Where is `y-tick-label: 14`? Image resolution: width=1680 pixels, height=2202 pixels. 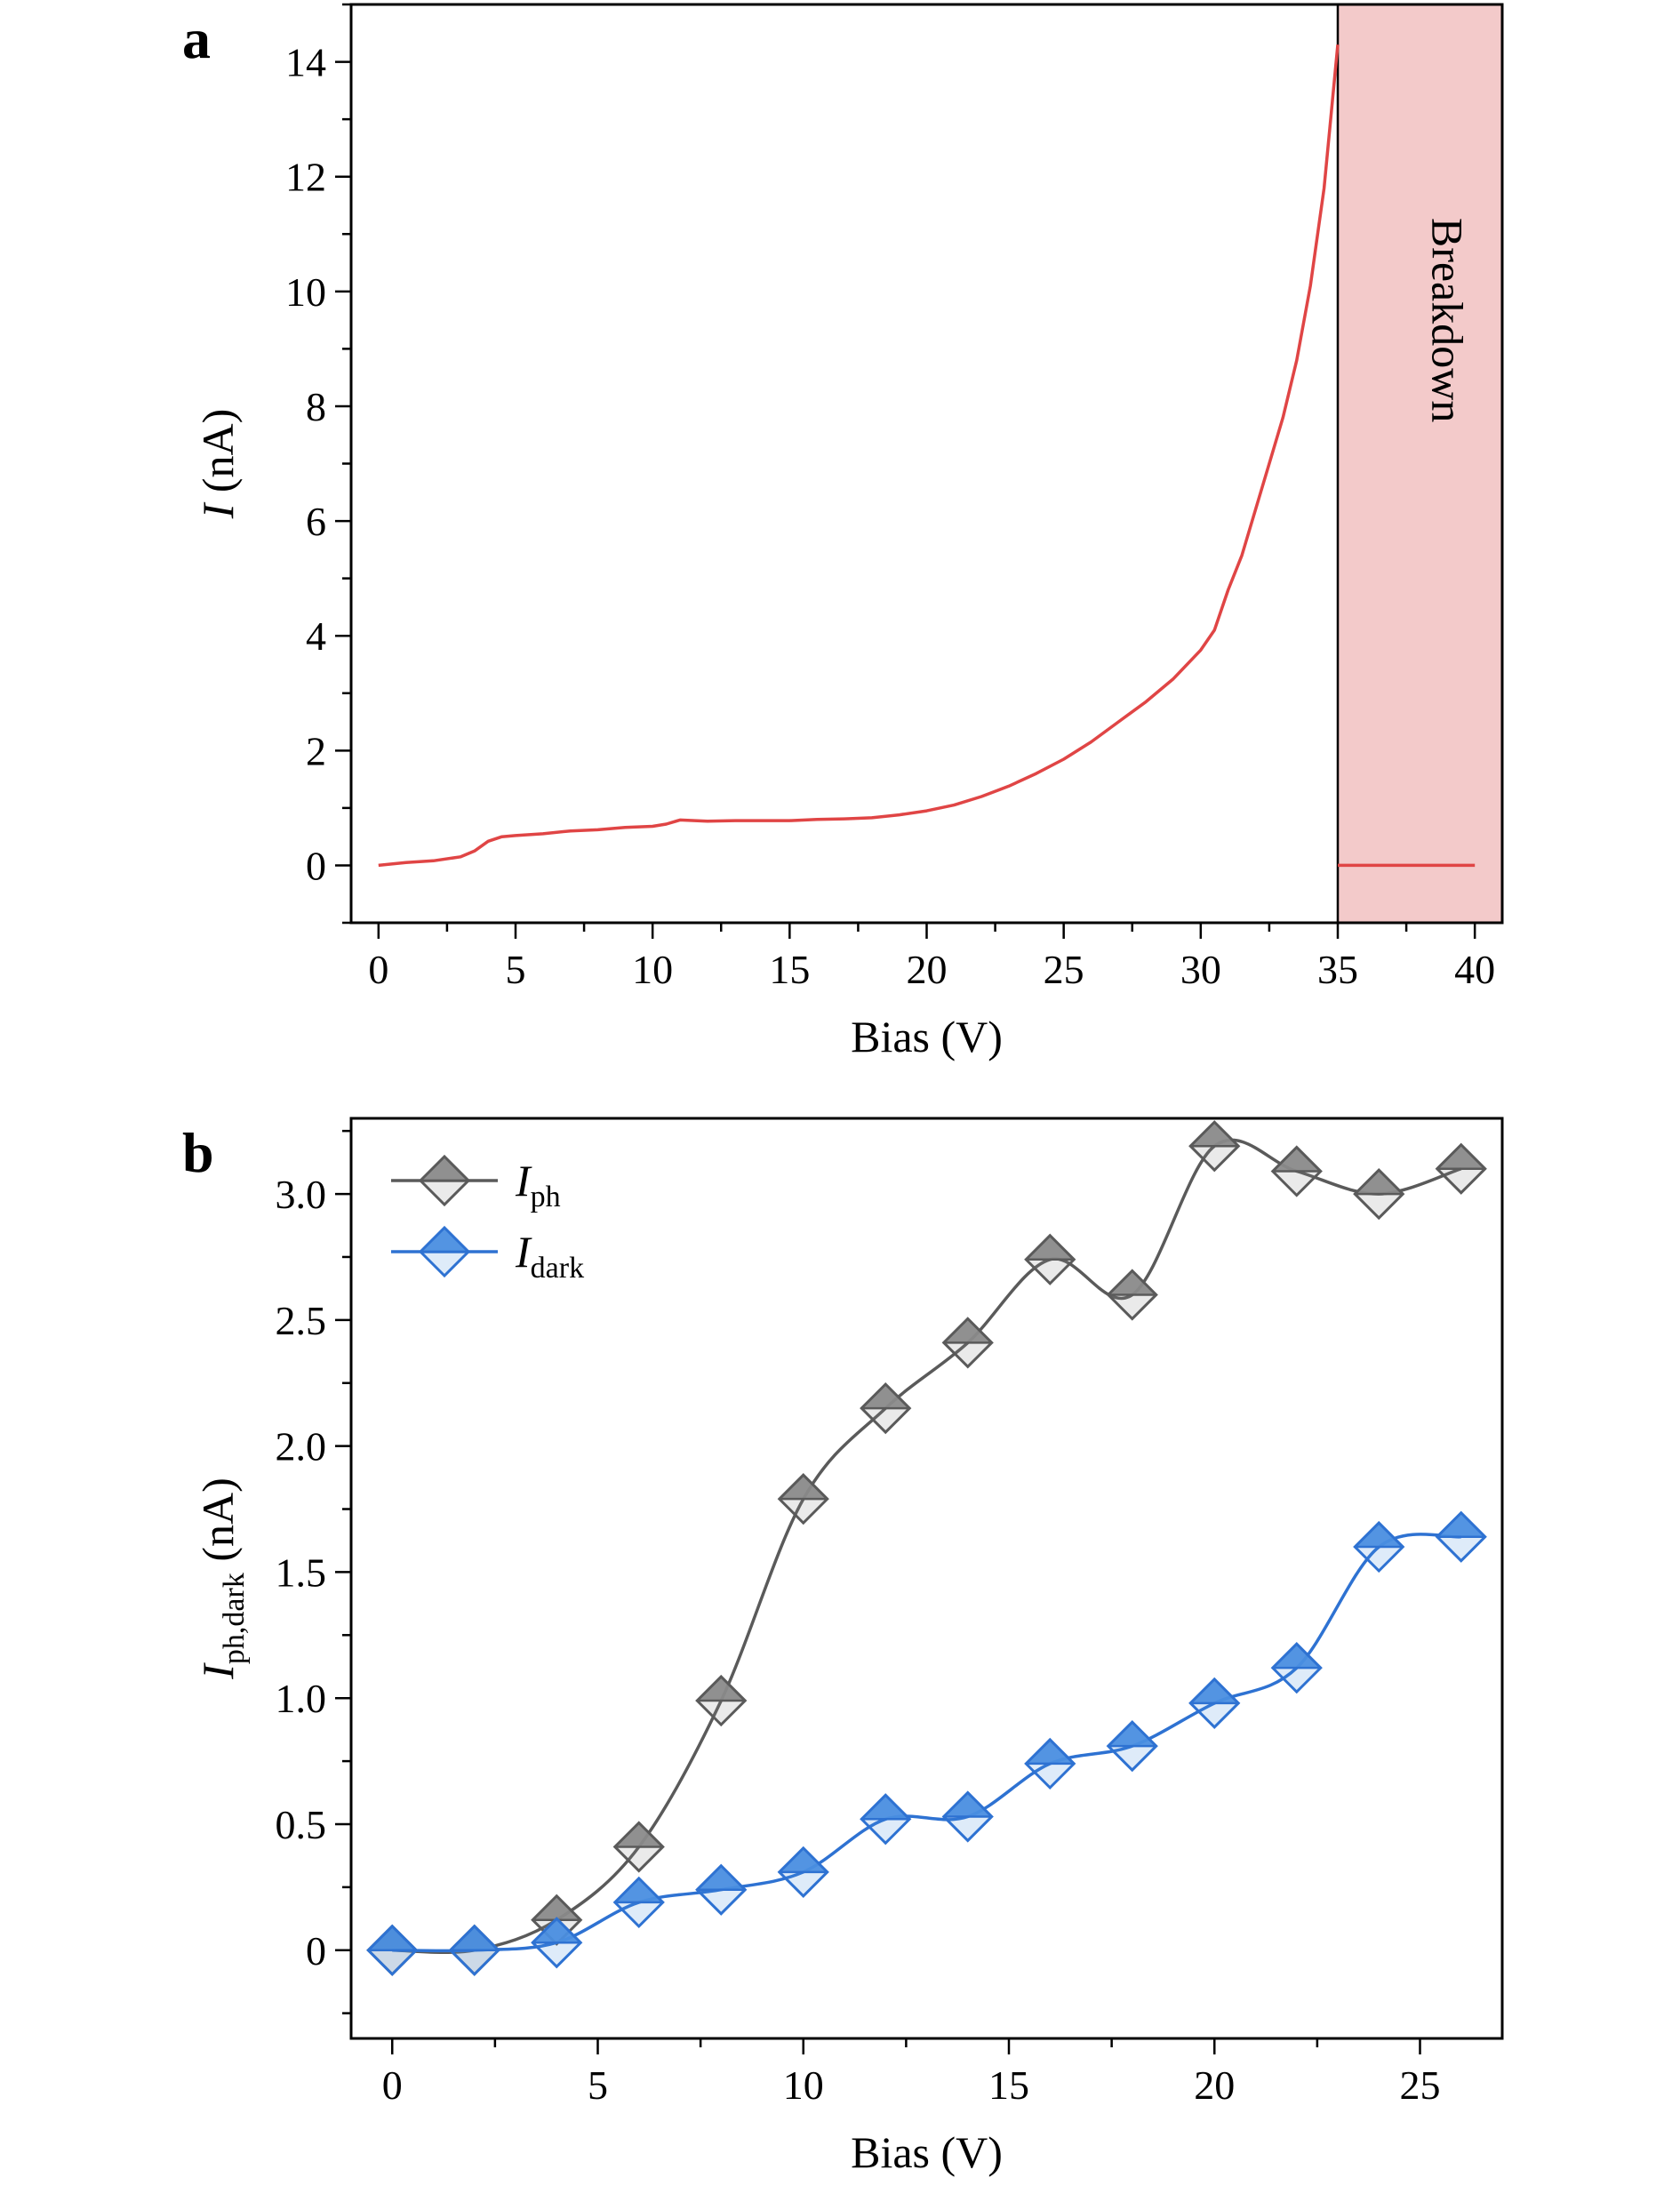
y-tick-label: 14 is located at coordinates (305, 62).